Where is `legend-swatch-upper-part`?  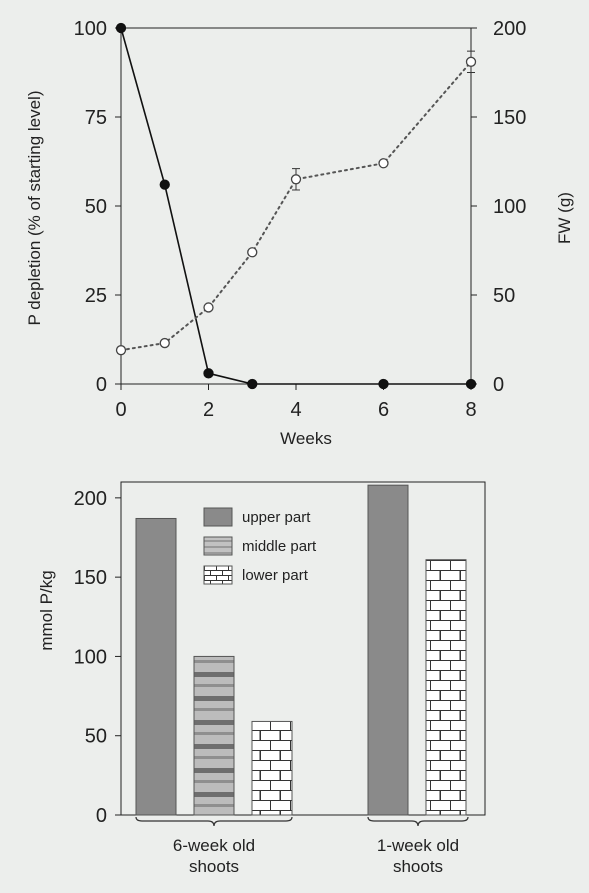 legend-swatch-upper-part is located at coordinates (218, 517).